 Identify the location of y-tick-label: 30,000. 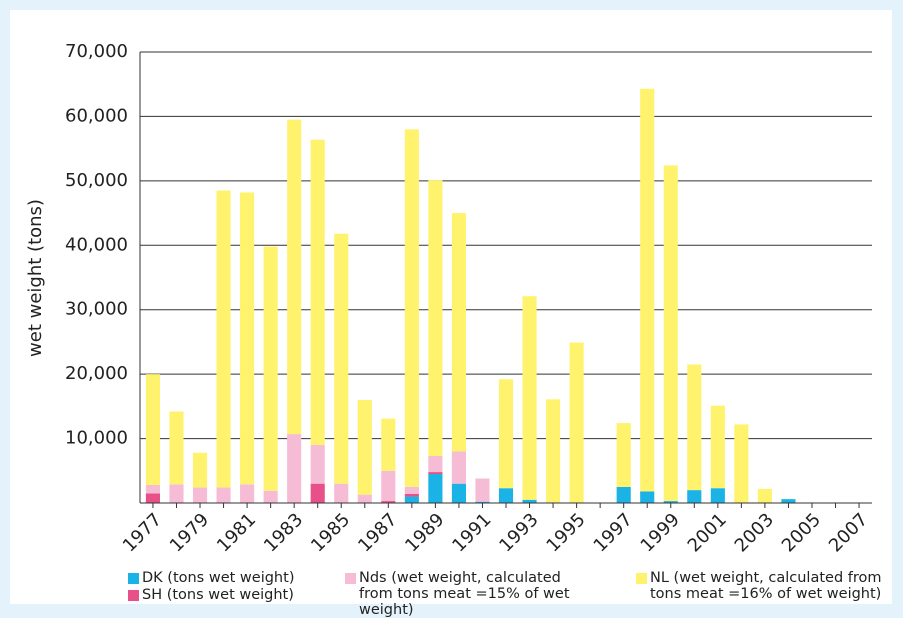
(96, 309).